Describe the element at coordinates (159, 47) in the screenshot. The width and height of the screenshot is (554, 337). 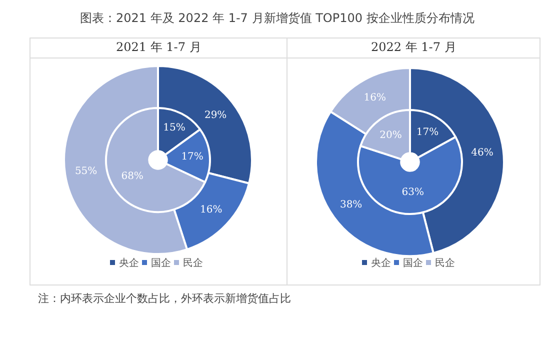
I see `chart-title: 2021 年 1-7 月` at that location.